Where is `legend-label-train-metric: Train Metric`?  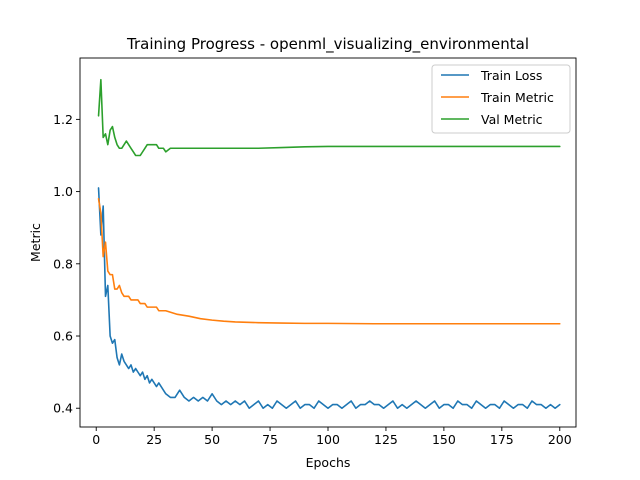 legend-label-train-metric: Train Metric is located at coordinates (517, 97).